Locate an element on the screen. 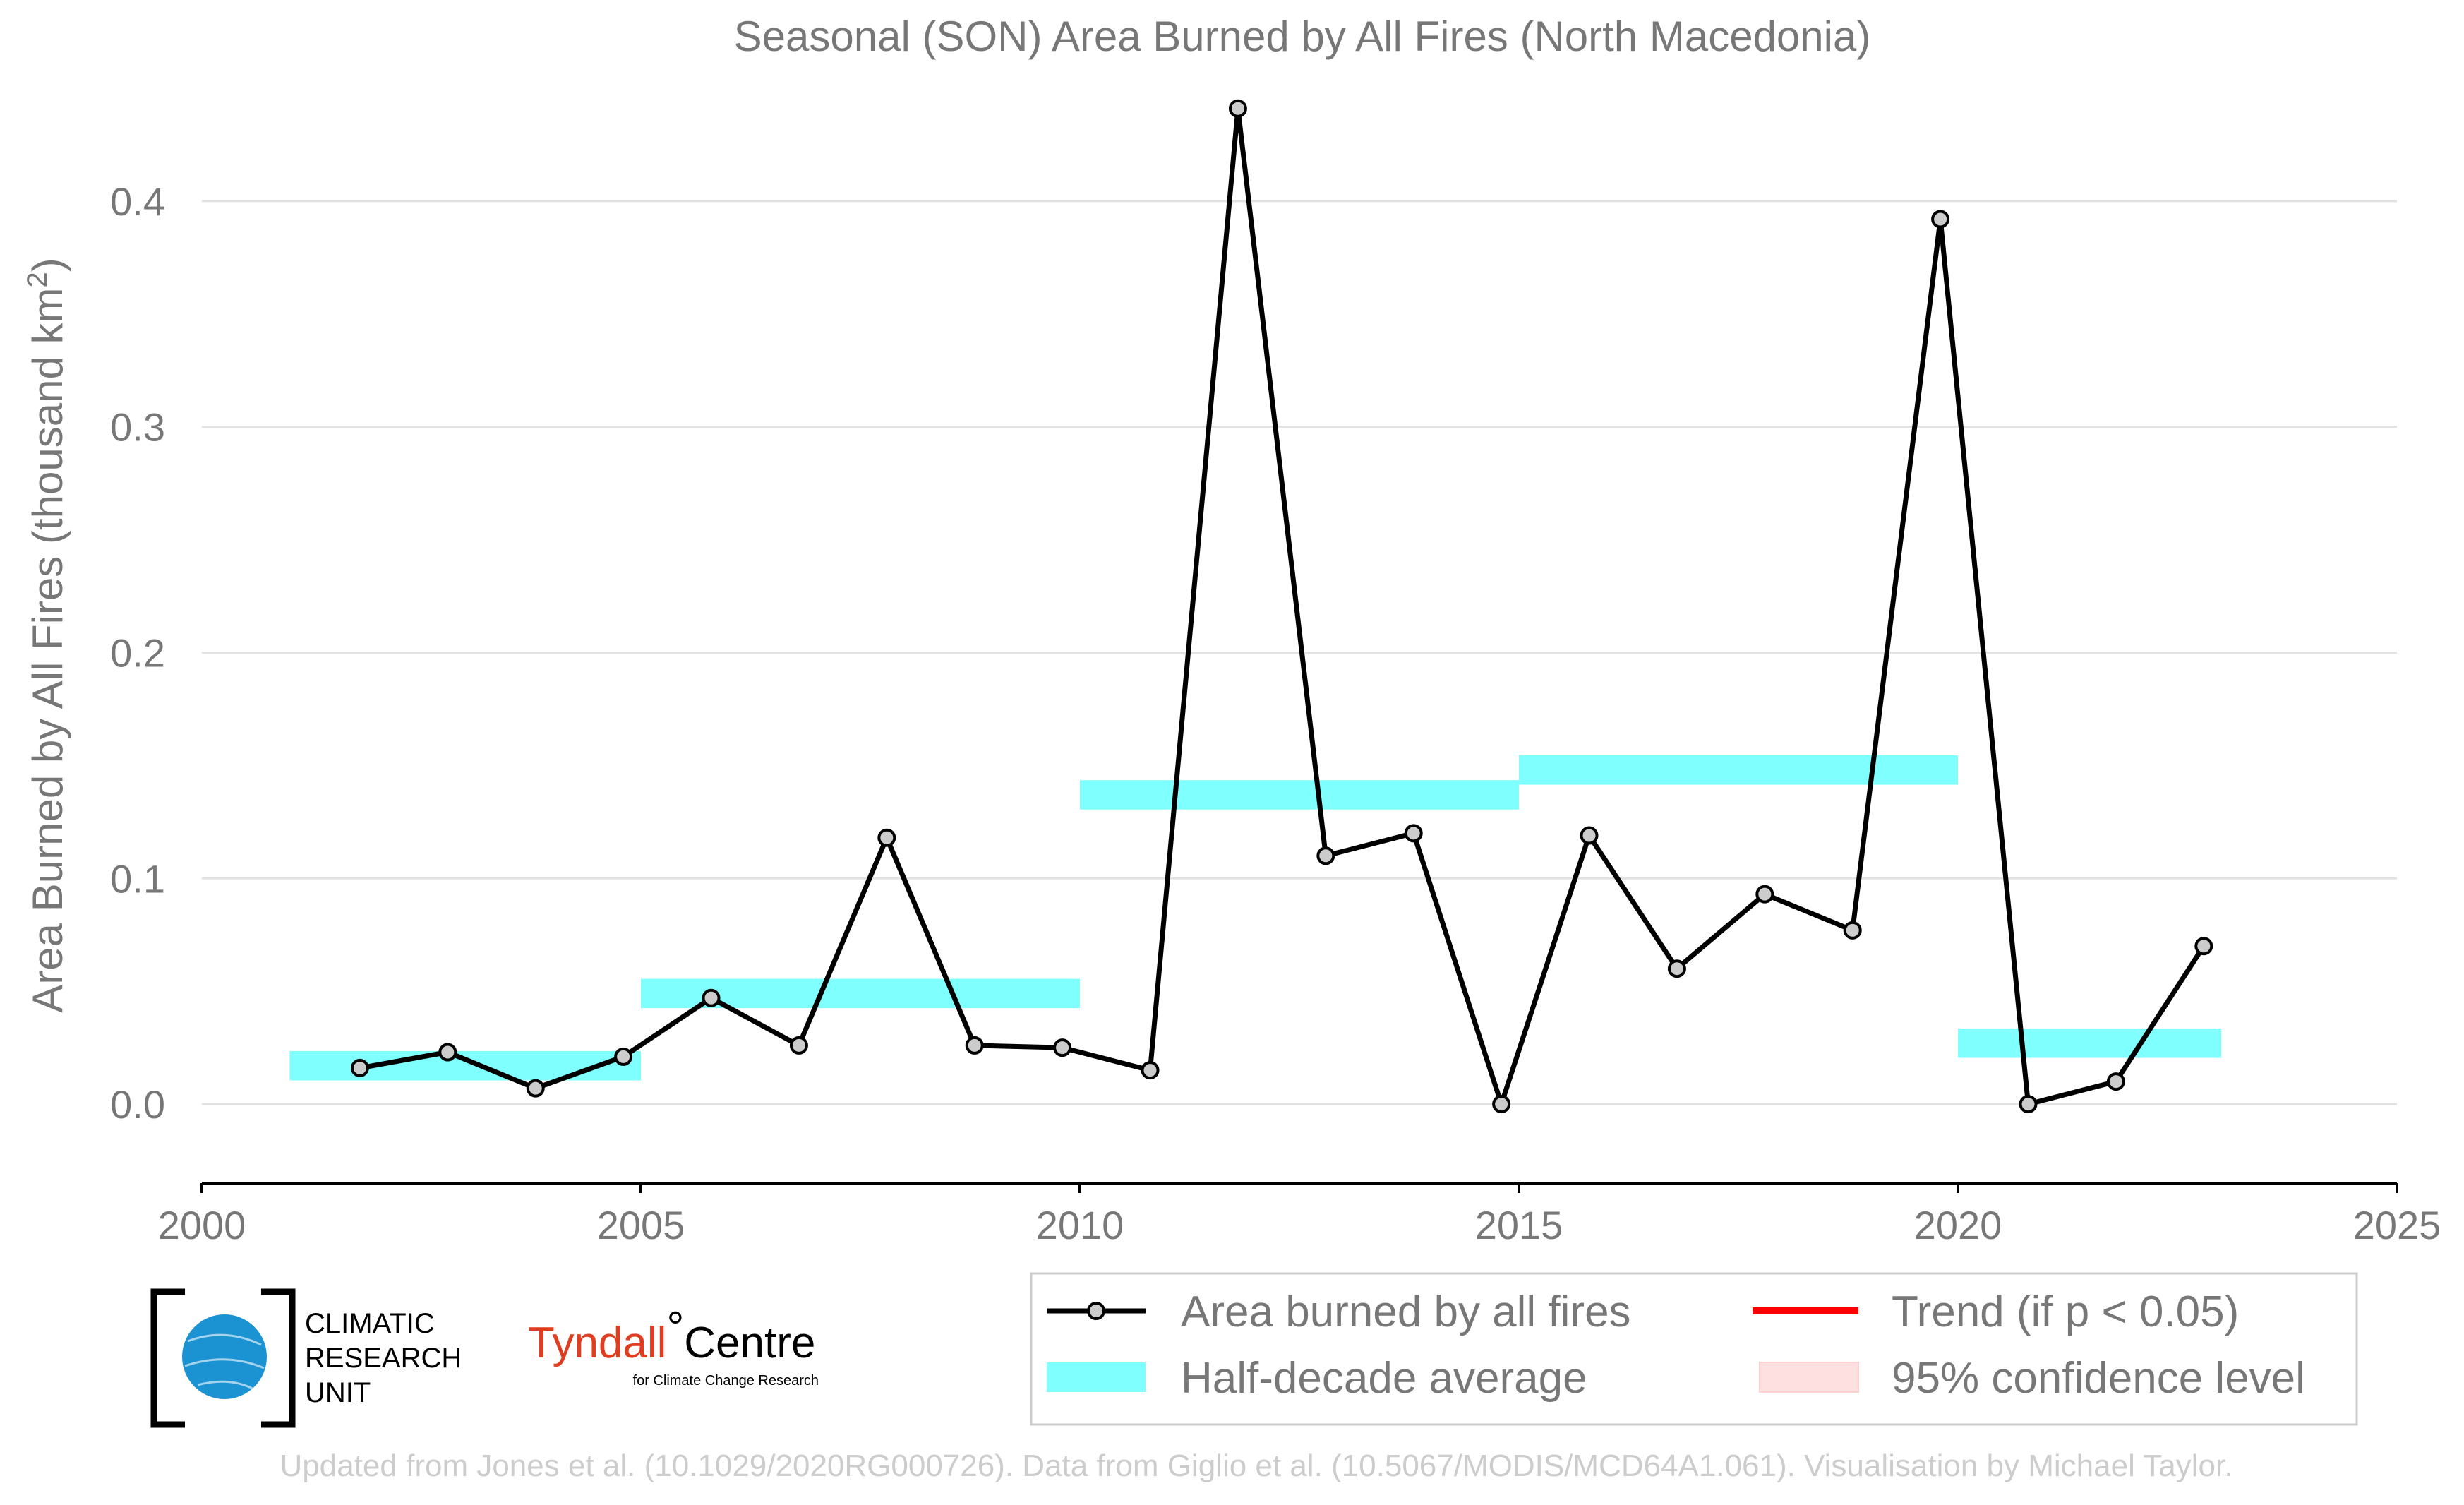  y-tick-label: 0.2 is located at coordinates (137, 652).